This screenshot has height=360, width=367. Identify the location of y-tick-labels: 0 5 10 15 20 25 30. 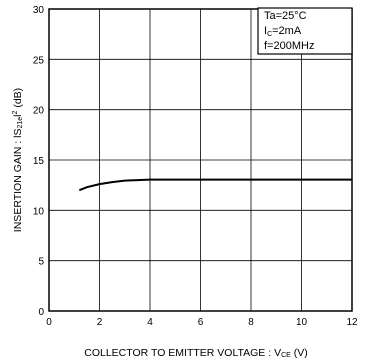
(39, 161).